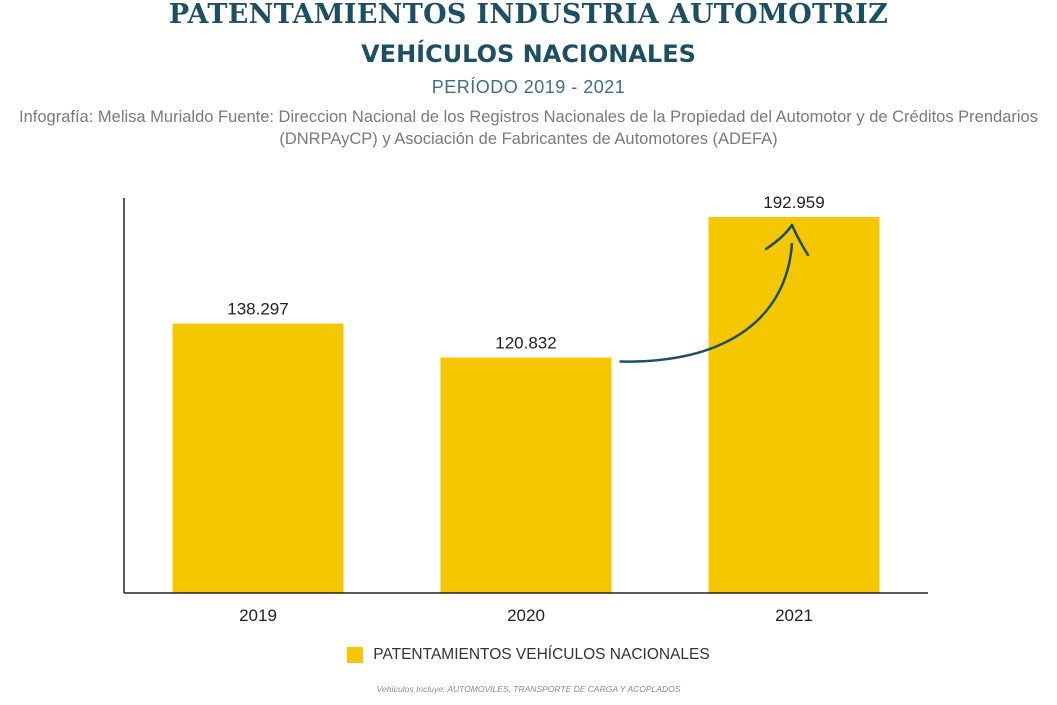 The width and height of the screenshot is (1057, 705). I want to click on value-label-2021: 192.959, so click(793, 202).